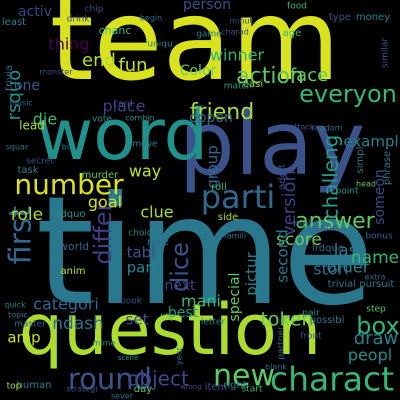 The height and width of the screenshot is (400, 400). Describe the element at coordinates (219, 187) in the screenshot. I see `cloud-word-roll: roll` at that location.